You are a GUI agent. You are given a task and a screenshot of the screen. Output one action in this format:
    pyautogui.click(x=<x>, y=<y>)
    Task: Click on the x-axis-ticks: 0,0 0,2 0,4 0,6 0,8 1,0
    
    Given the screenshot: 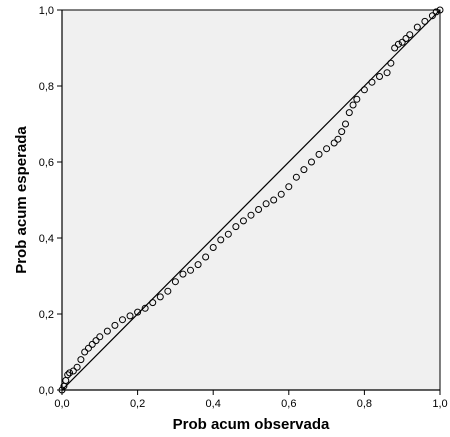 What is the action you would take?
    pyautogui.click(x=251, y=400)
    